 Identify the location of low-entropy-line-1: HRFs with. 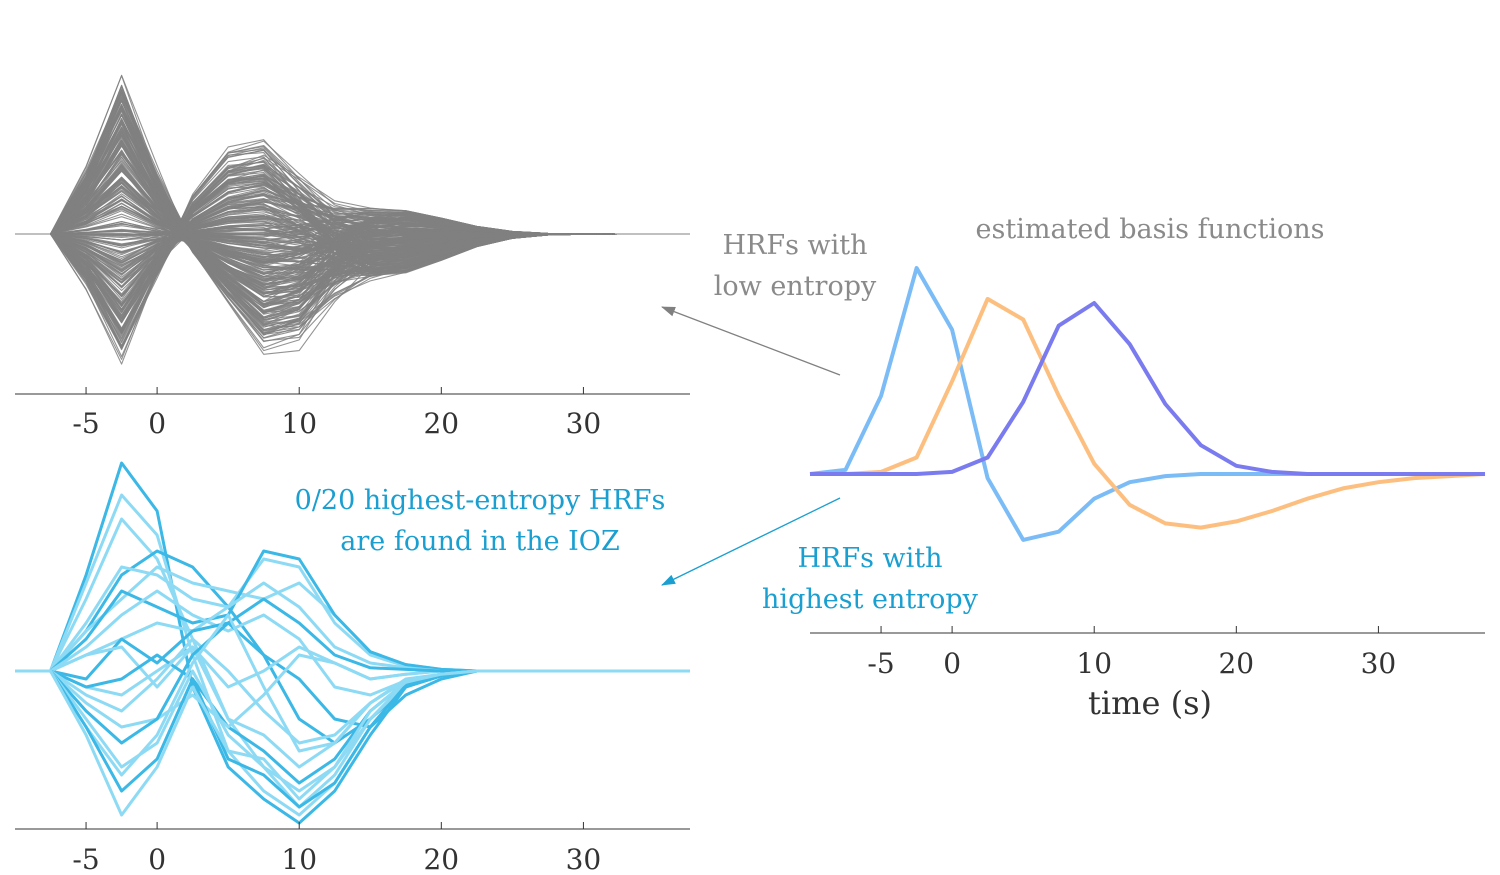
(795, 245).